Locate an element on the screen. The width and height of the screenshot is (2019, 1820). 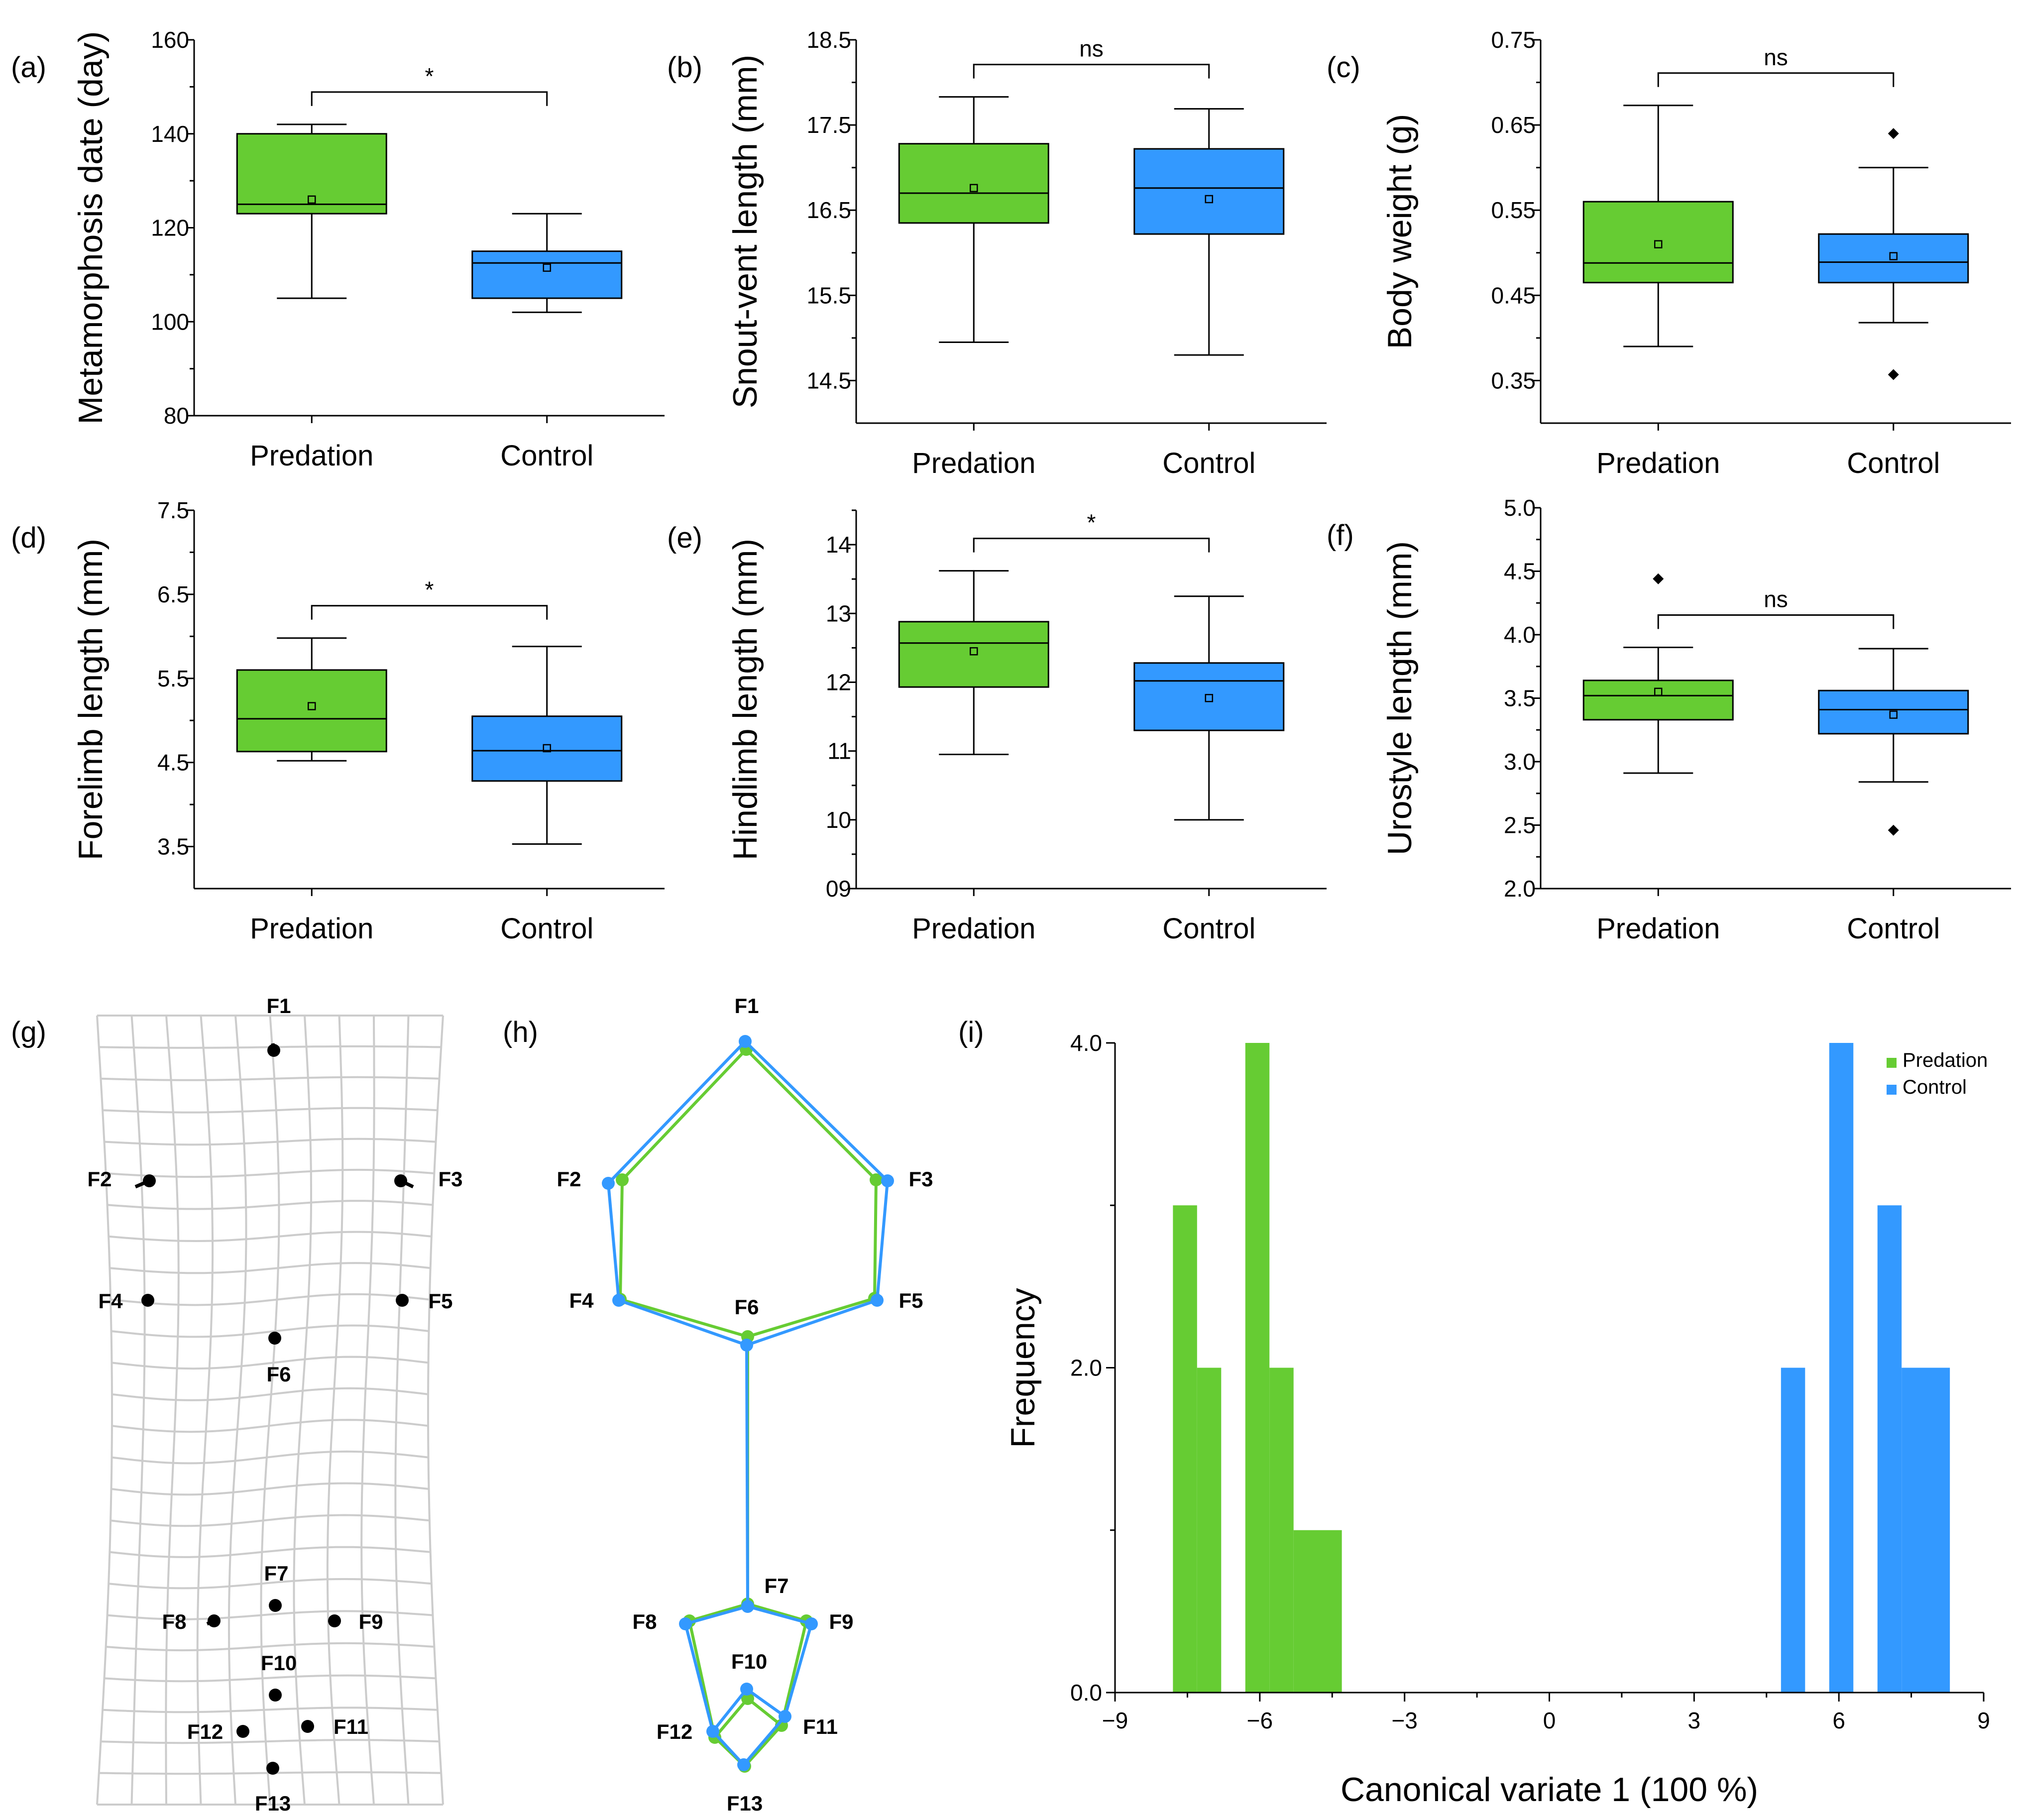
wireframe-node-f5 is located at coordinates (877, 1300).